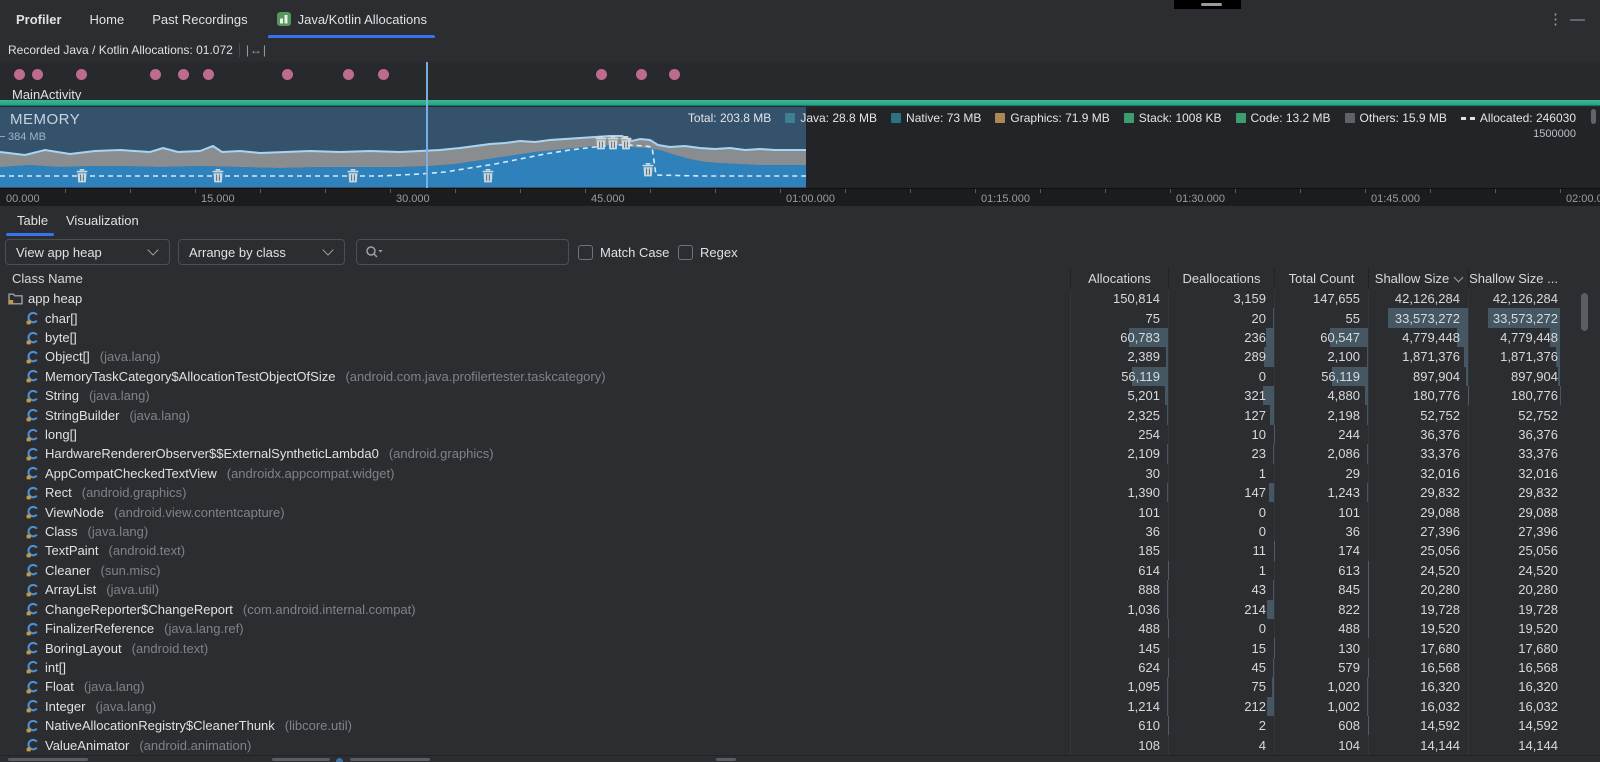 The height and width of the screenshot is (762, 1600). Describe the element at coordinates (1221, 357) in the screenshot. I see `value-cell: 289` at that location.